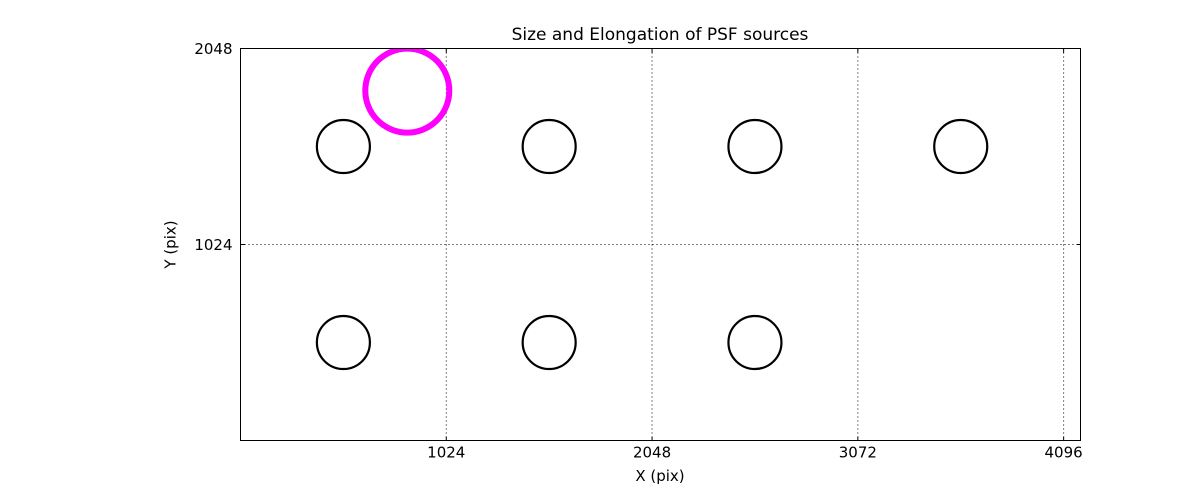 This screenshot has height=494, width=1200. Describe the element at coordinates (213, 245) in the screenshot. I see `y-tick-label-1024: 1024` at that location.